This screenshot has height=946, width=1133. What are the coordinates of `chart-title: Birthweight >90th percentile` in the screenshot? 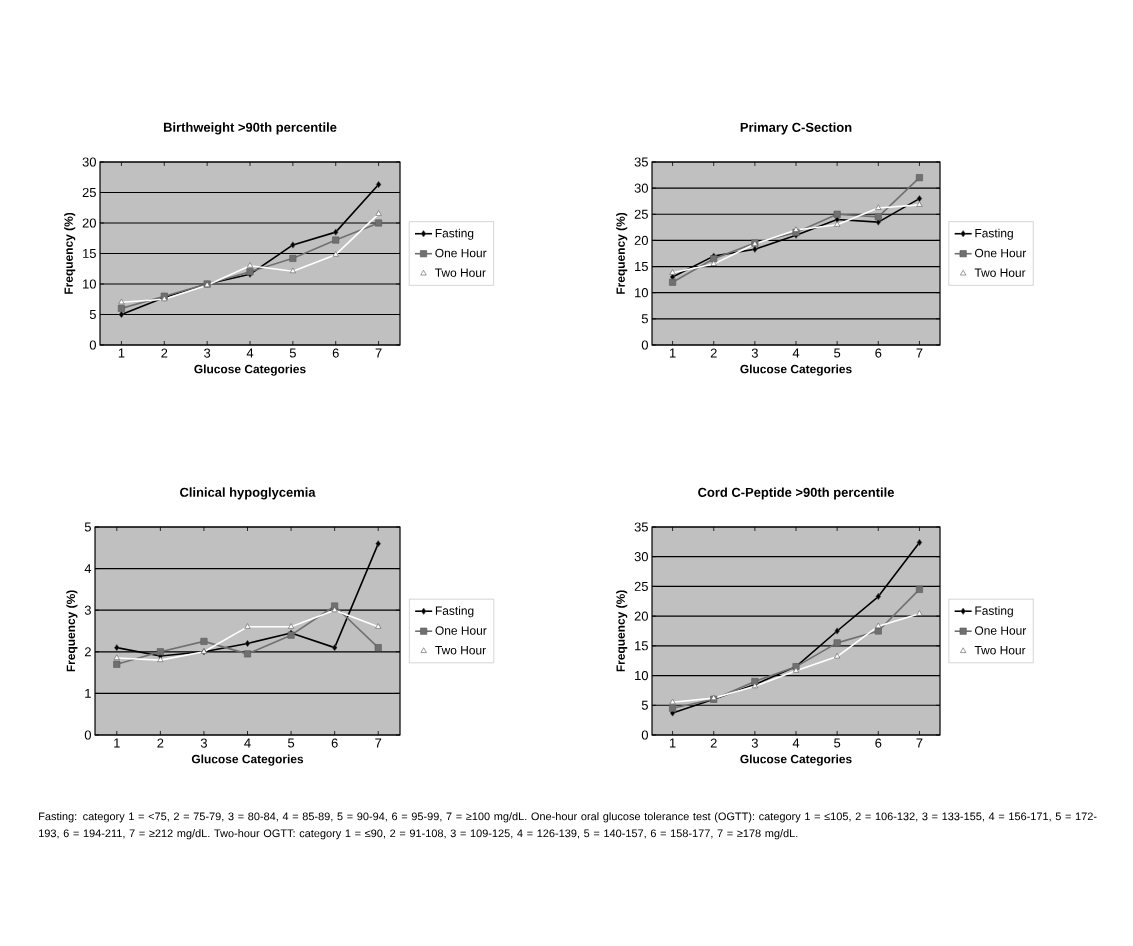 It's located at (250, 128).